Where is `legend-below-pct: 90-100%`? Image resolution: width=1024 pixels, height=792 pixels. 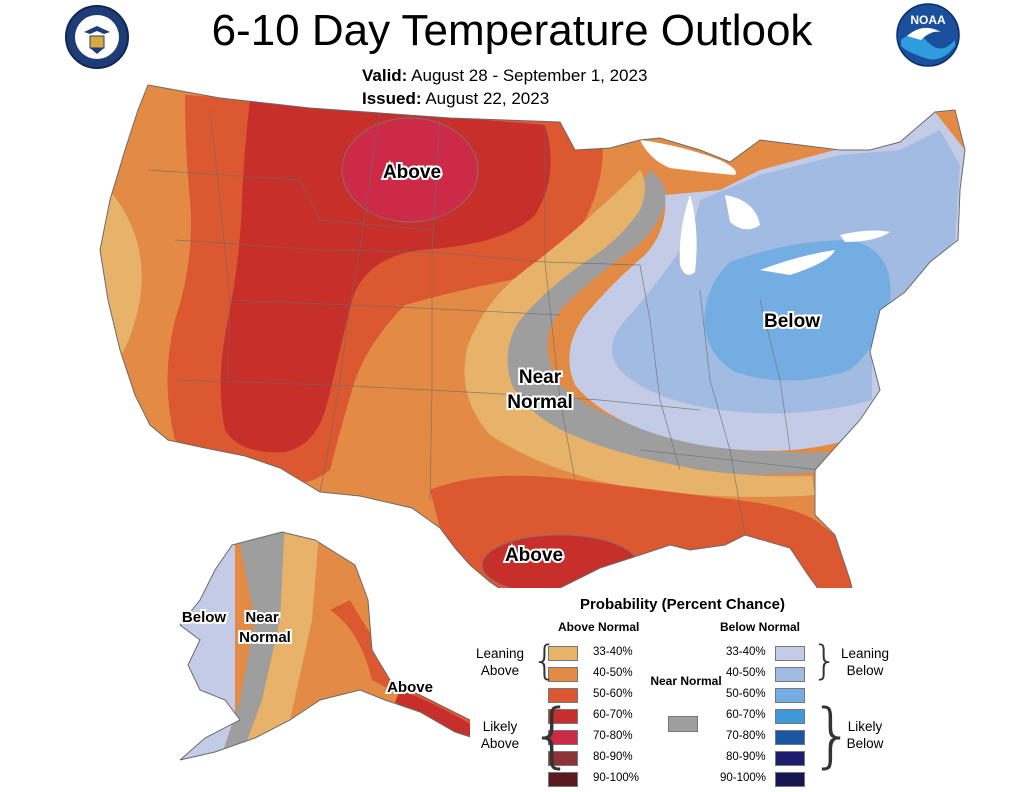 legend-below-pct: 90-100% is located at coordinates (743, 778).